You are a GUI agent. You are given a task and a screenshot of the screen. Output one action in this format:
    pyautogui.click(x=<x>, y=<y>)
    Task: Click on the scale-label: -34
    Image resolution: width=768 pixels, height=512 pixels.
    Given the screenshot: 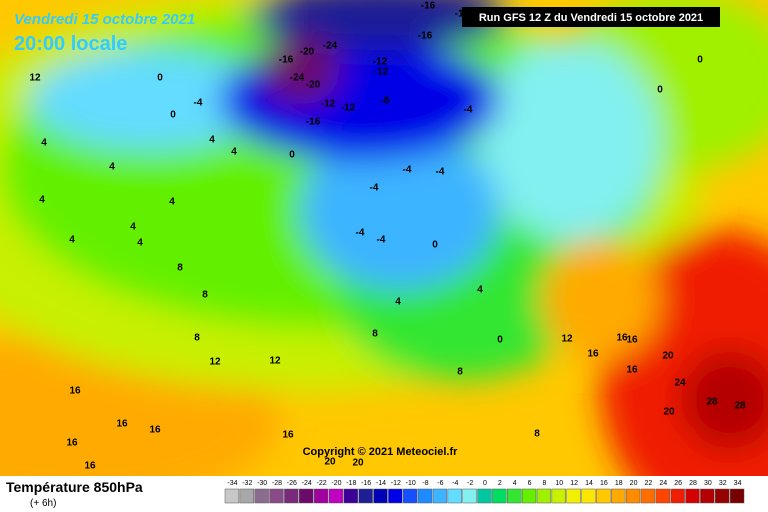 What is the action you would take?
    pyautogui.click(x=232, y=483)
    